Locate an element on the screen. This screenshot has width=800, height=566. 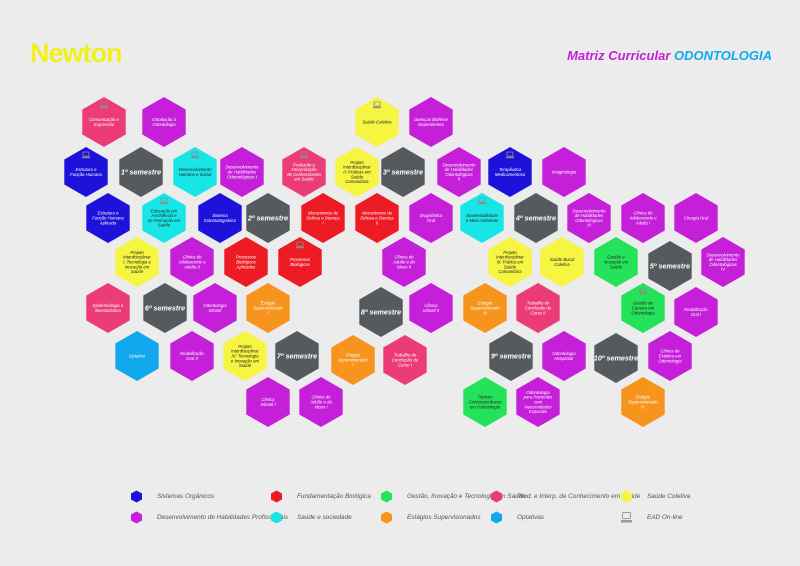
course-label: Sistema Estomatognático is located at coordinates (220, 218).